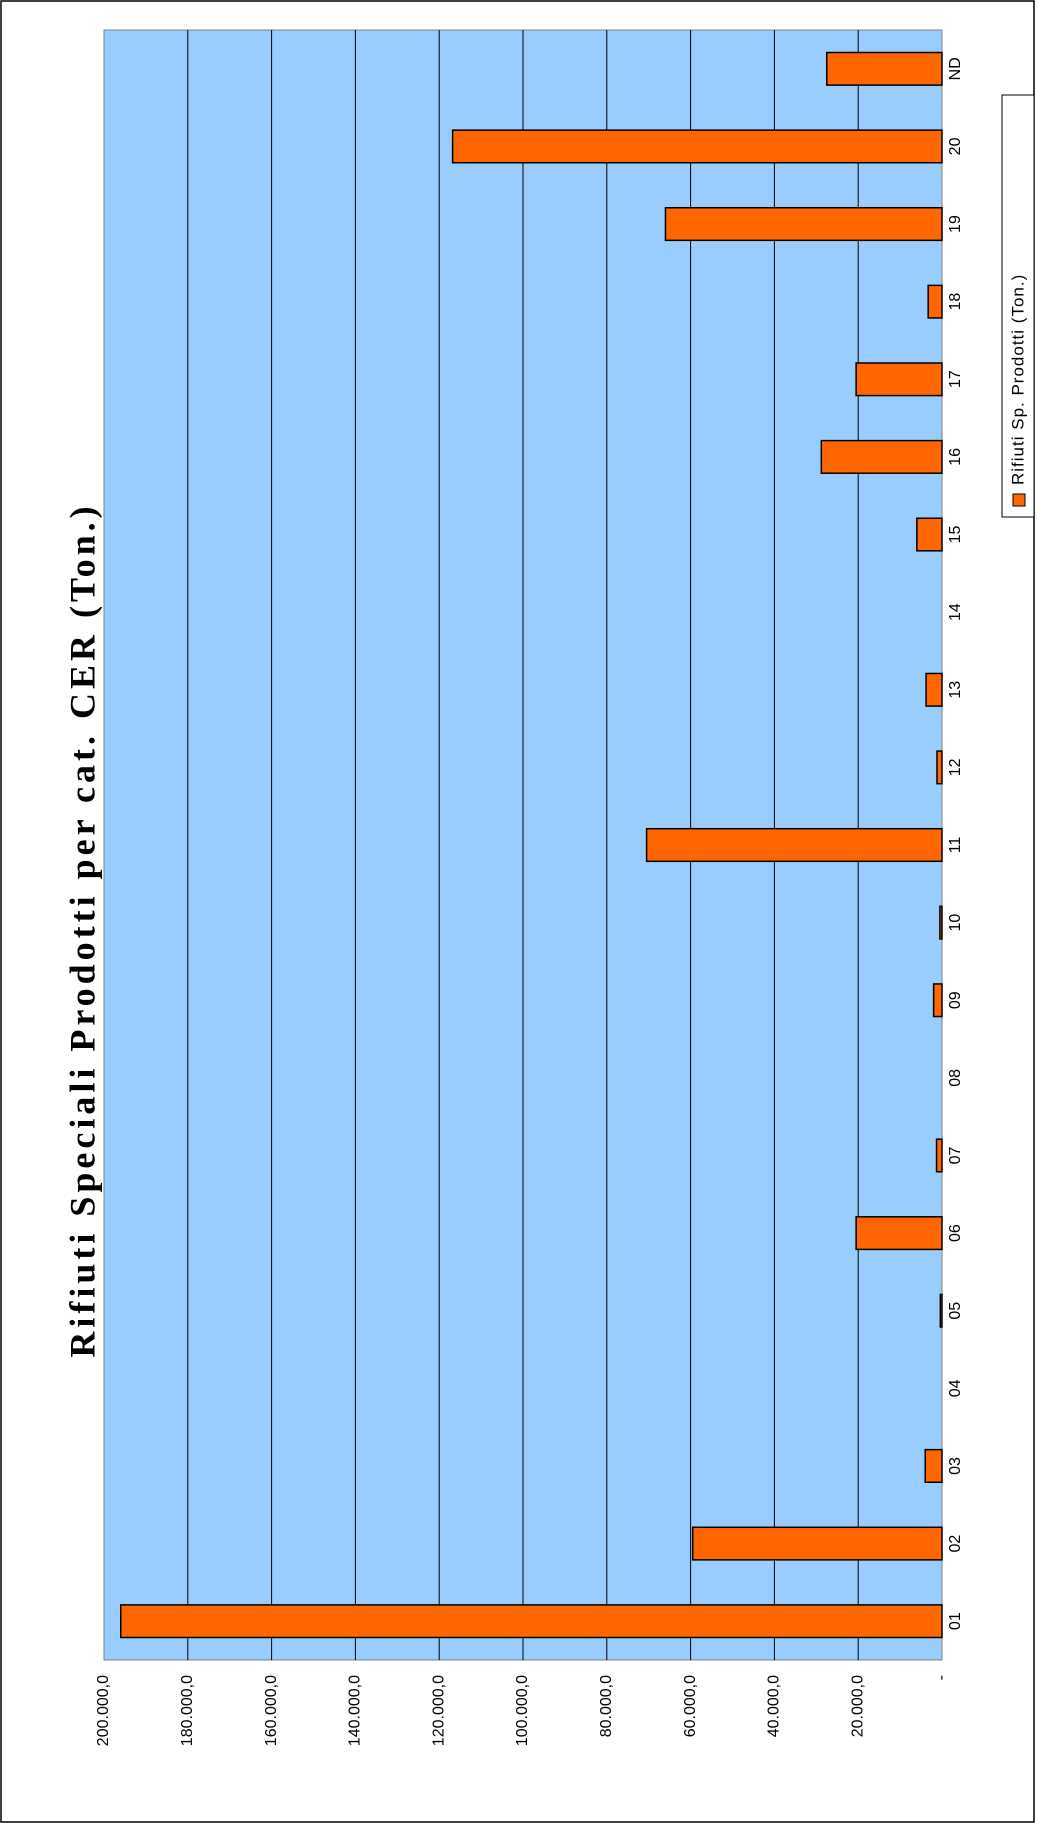 Image resolution: width=1037 pixels, height=1825 pixels. Describe the element at coordinates (774, 1706) in the screenshot. I see `value-tick-label: 40.000,0` at that location.